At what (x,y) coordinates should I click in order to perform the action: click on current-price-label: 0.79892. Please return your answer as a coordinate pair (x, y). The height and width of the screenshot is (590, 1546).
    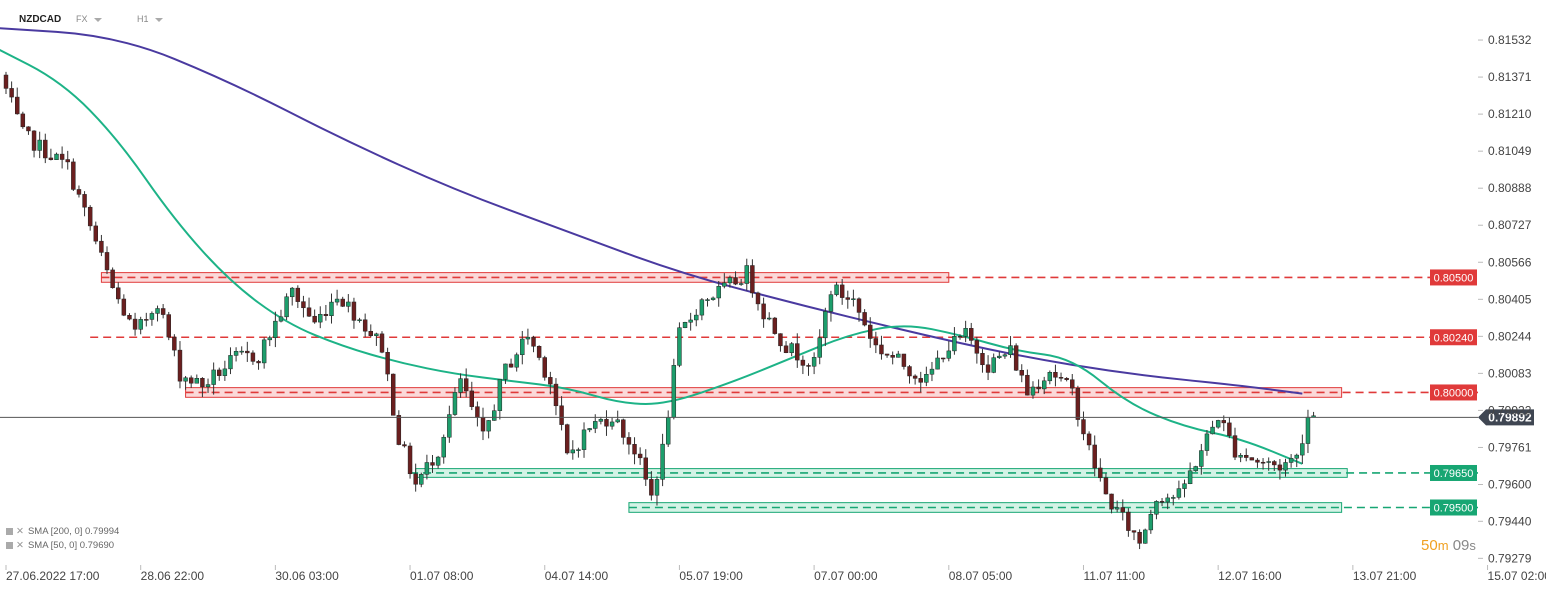
    Looking at the image, I should click on (1510, 417).